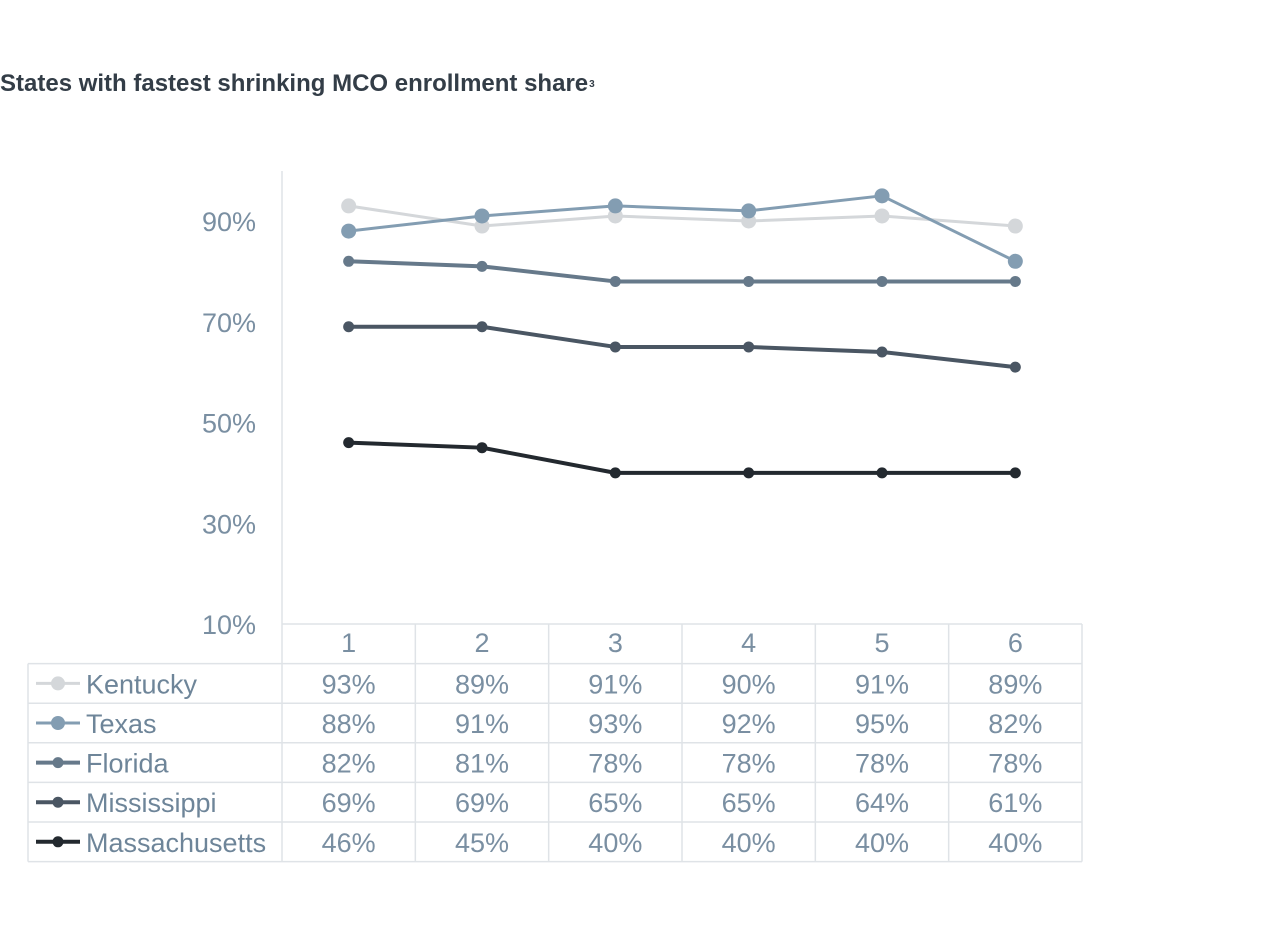 The width and height of the screenshot is (1280, 948). Describe the element at coordinates (1015, 643) in the screenshot. I see `x-category-label: 6` at that location.